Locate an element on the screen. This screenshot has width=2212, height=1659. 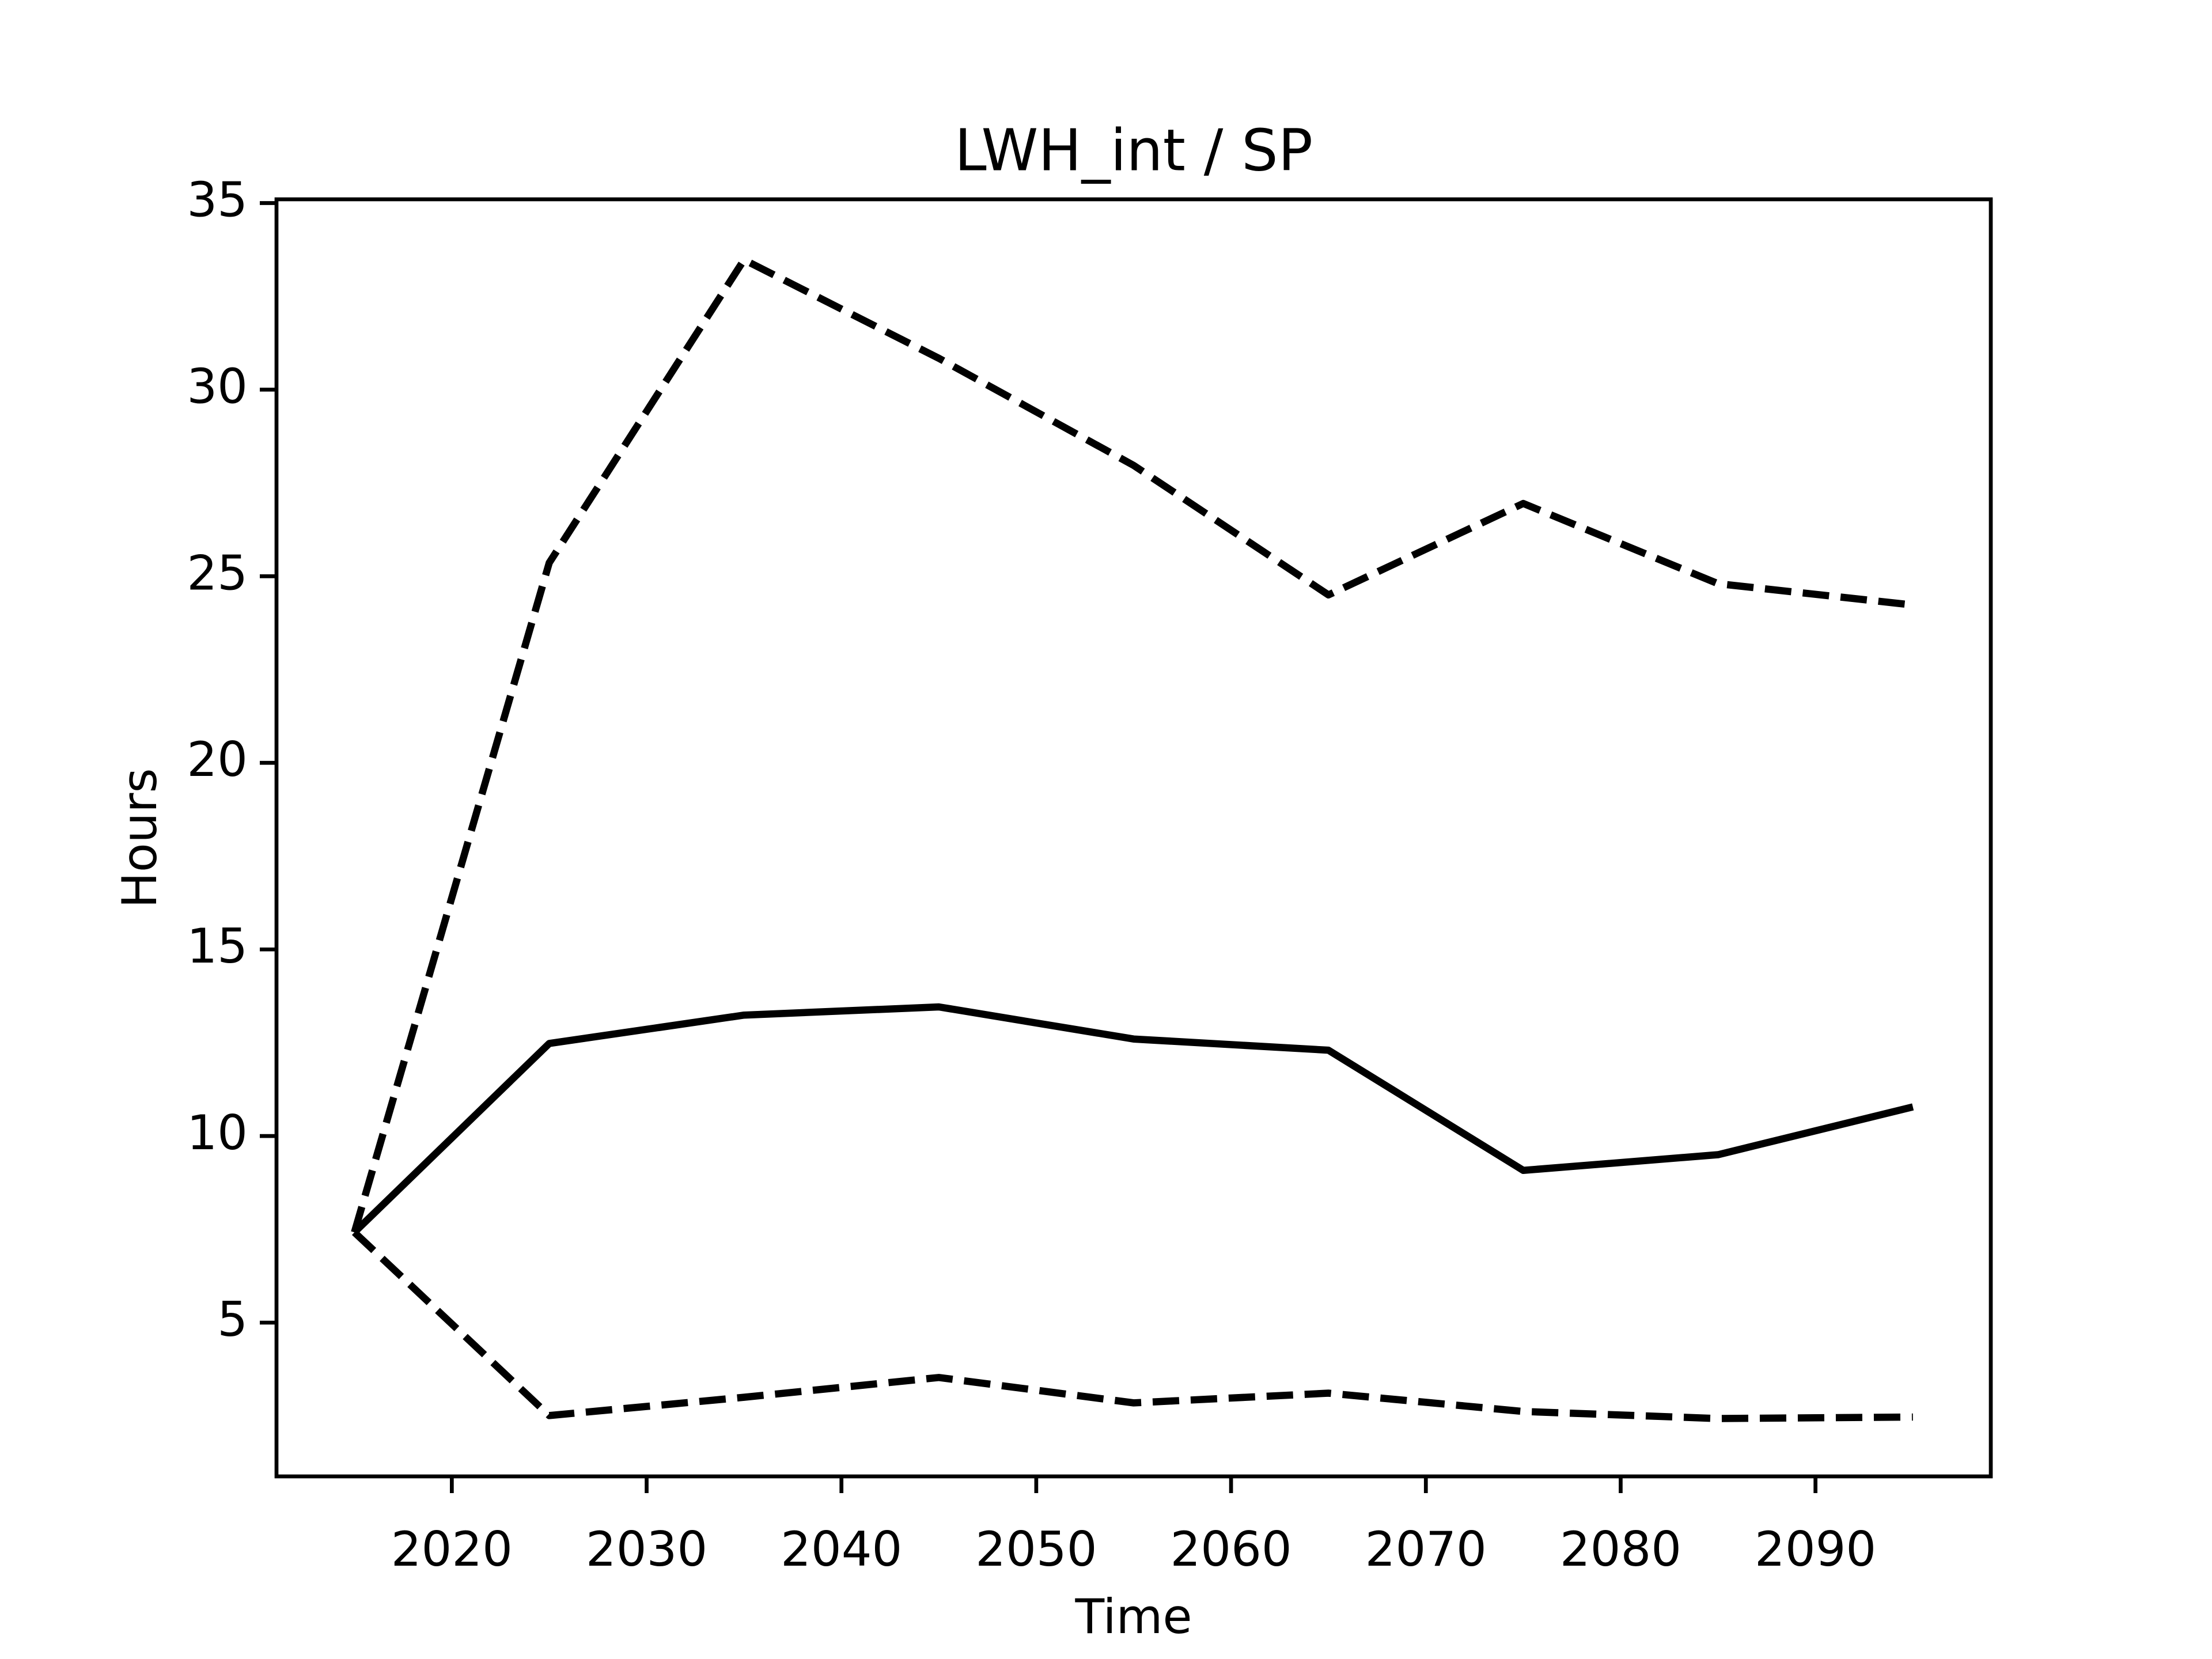
y-axis-label: Hours is located at coordinates (140, 838).